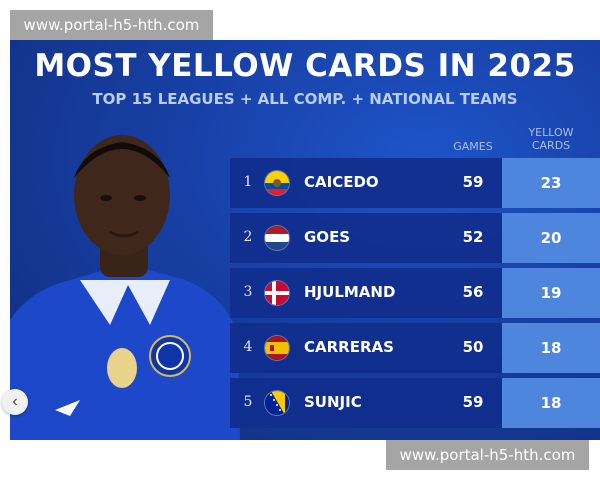 This screenshot has width=600, height=480. What do you see at coordinates (551, 183) in the screenshot?
I see `yellow-cards-value: 23` at bounding box center [551, 183].